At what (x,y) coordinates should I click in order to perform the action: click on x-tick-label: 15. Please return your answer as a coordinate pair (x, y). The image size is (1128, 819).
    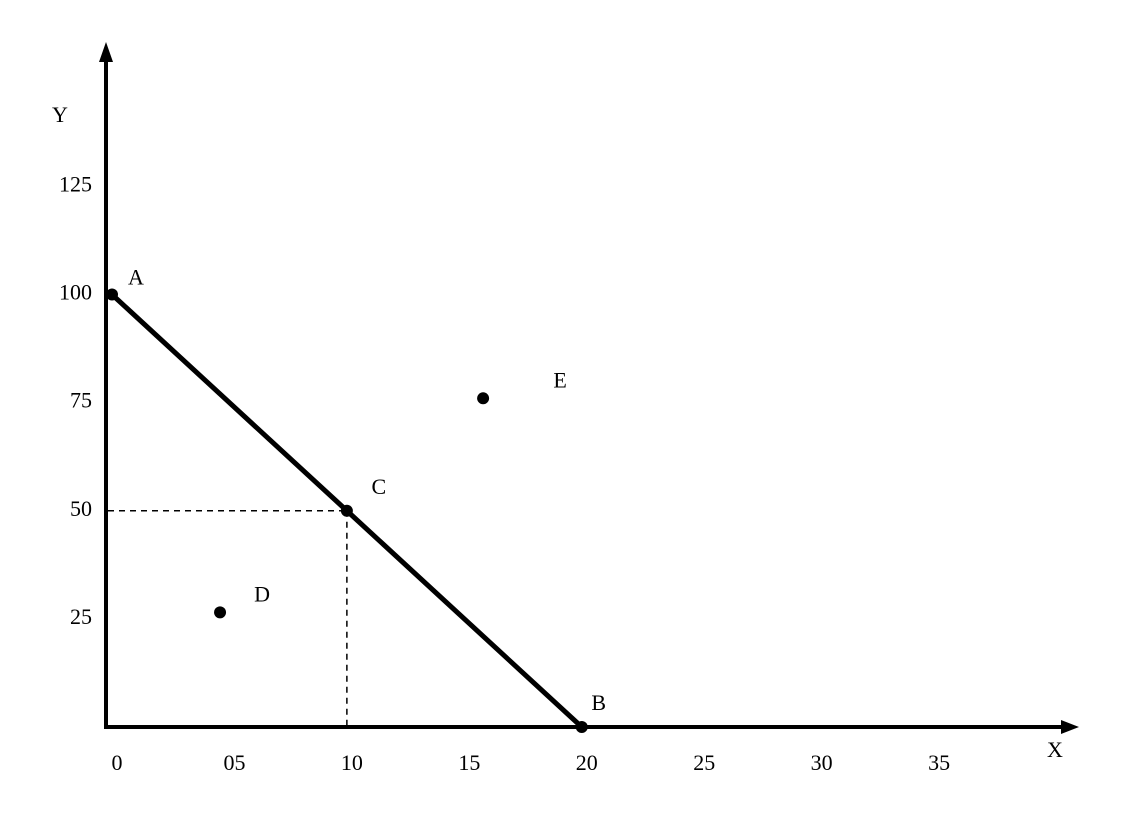
    Looking at the image, I should click on (469, 762).